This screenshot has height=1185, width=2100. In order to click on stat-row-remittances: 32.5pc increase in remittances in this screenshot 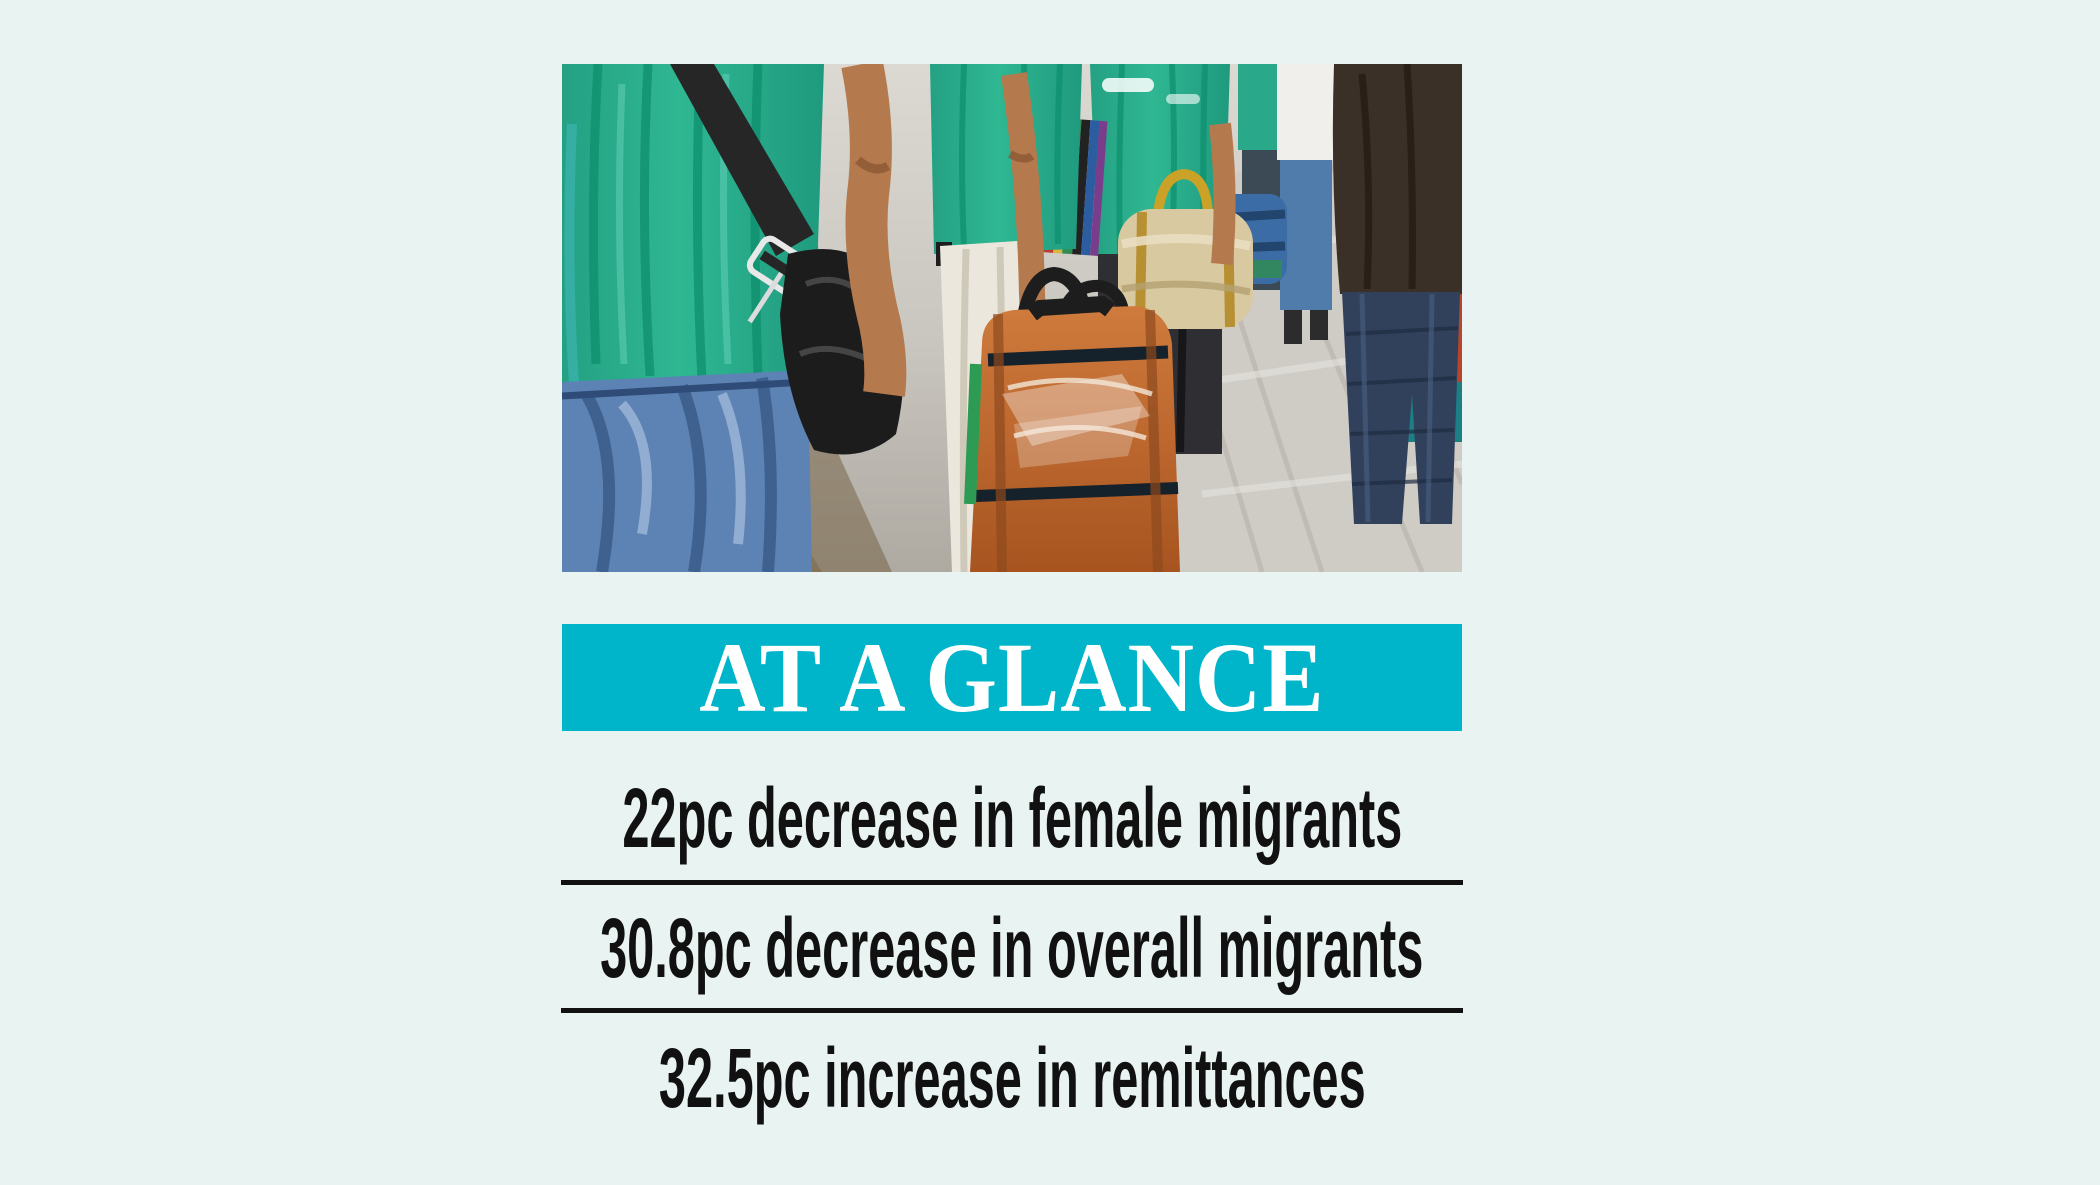, I will do `click(1012, 1078)`.